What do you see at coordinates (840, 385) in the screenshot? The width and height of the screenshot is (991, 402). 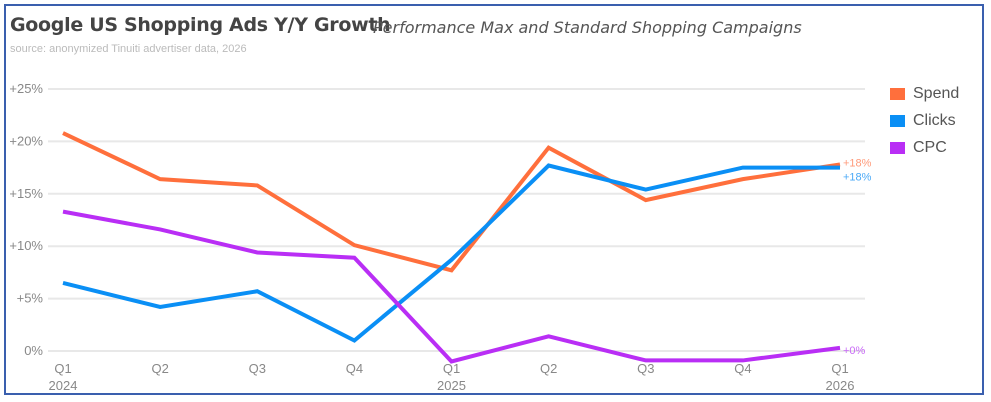 I see `x-tick-year: 2026` at bounding box center [840, 385].